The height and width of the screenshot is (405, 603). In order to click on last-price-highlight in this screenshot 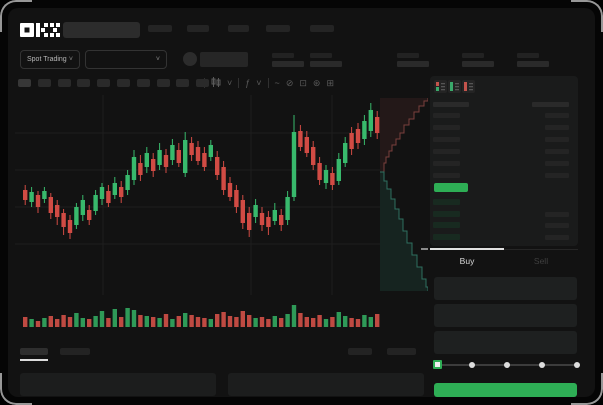, I will do `click(451, 187)`.